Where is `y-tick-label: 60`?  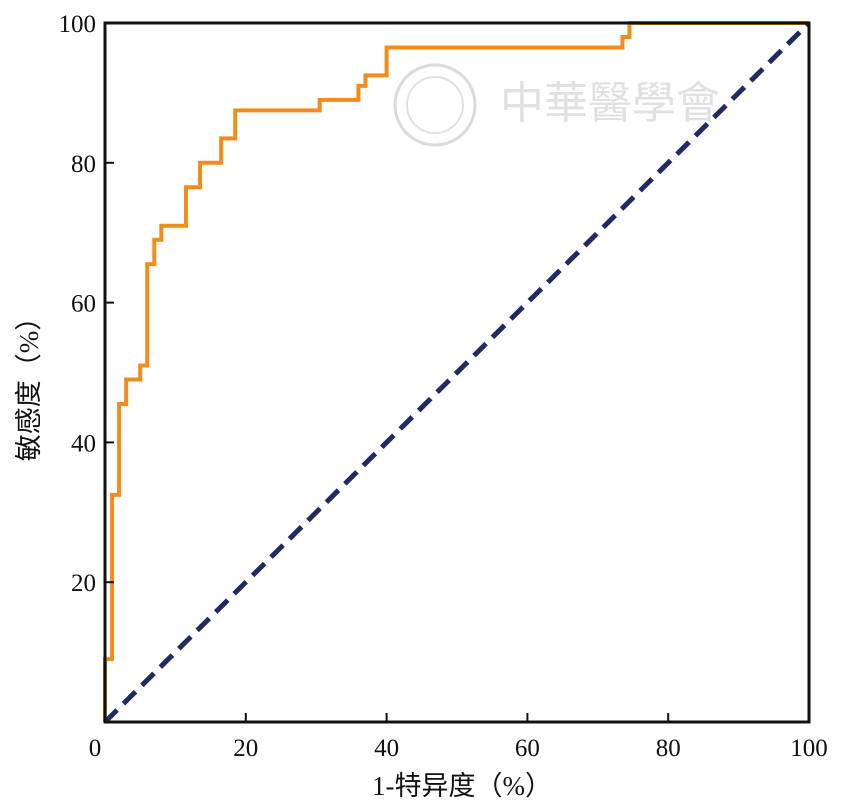 y-tick-label: 60 is located at coordinates (83, 304).